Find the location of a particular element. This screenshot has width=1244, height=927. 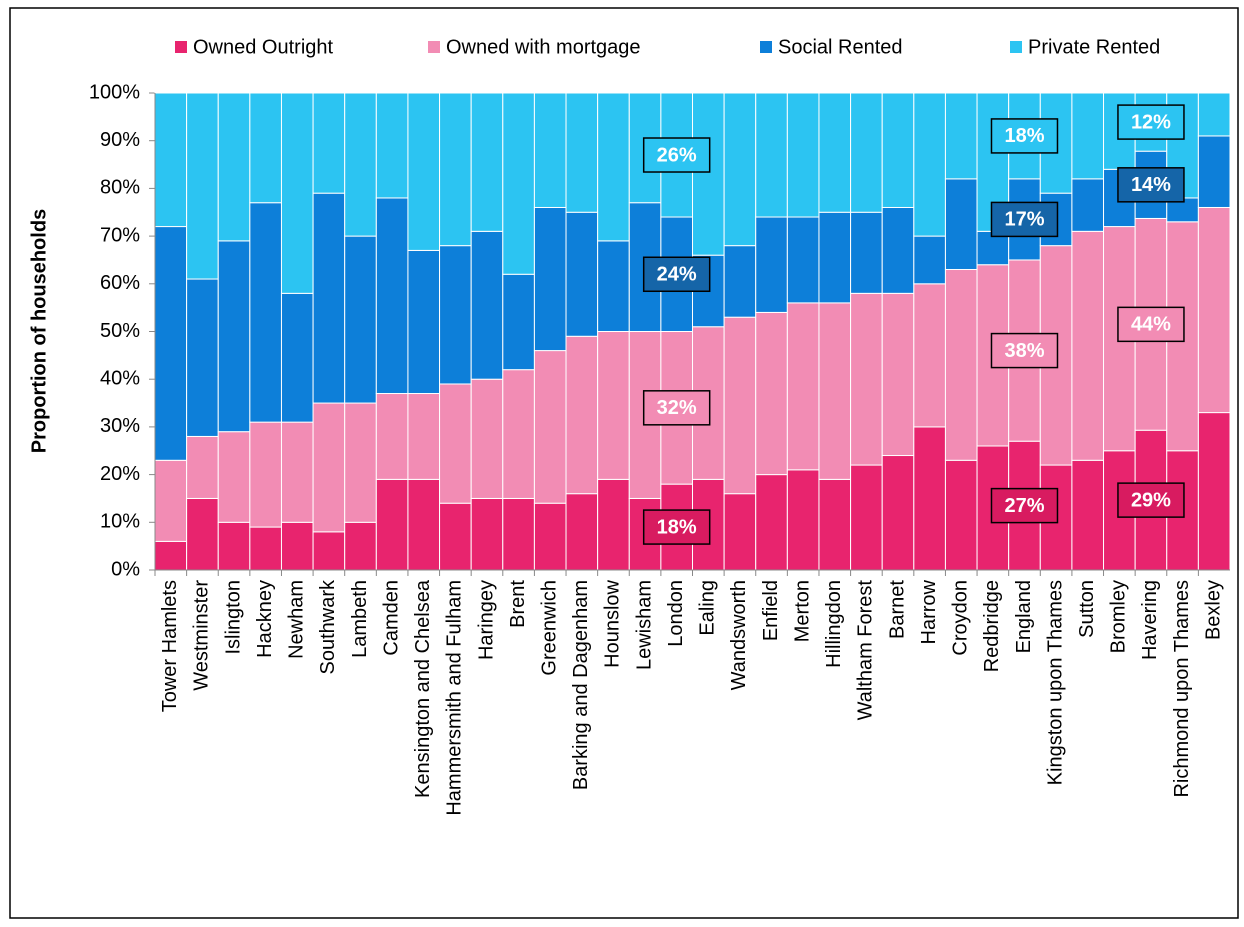

value-label: 27% is located at coordinates (1024, 506).